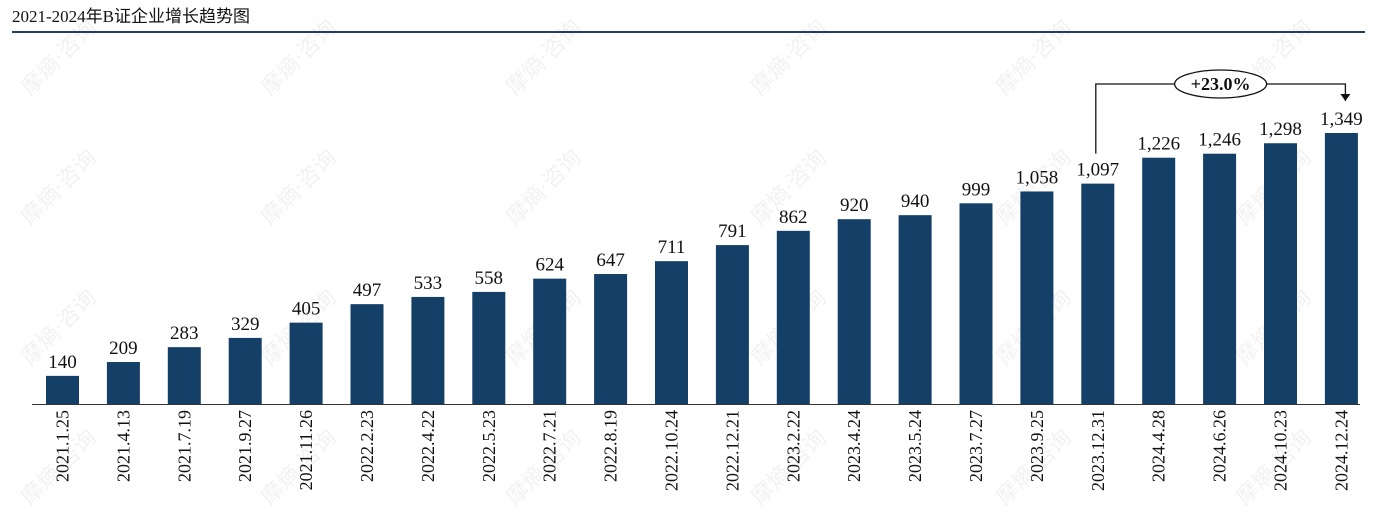 This screenshot has height=512, width=1375. What do you see at coordinates (976, 446) in the screenshot?
I see `x-tick-label: 2023.7.27` at bounding box center [976, 446].